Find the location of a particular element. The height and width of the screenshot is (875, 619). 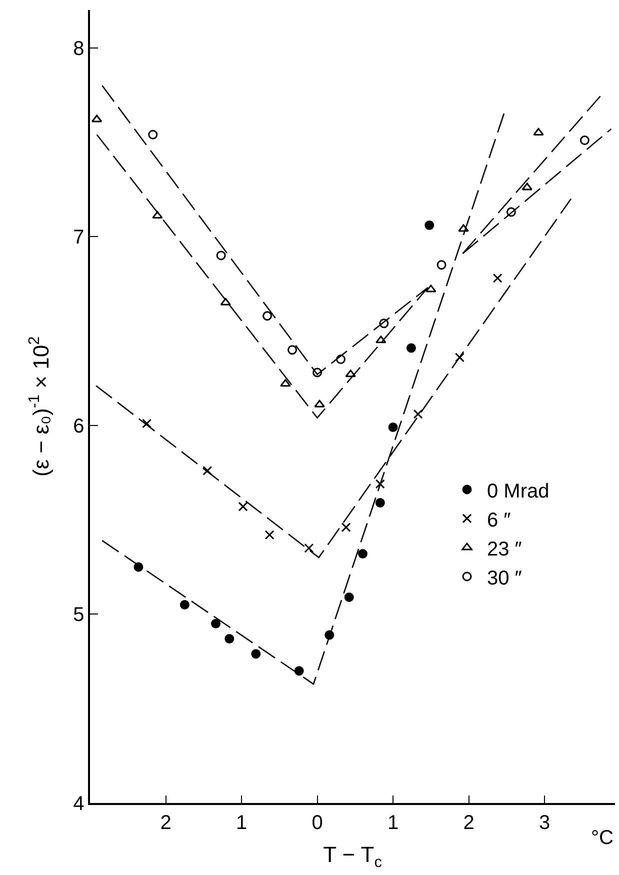

text: °C is located at coordinates (602, 838).